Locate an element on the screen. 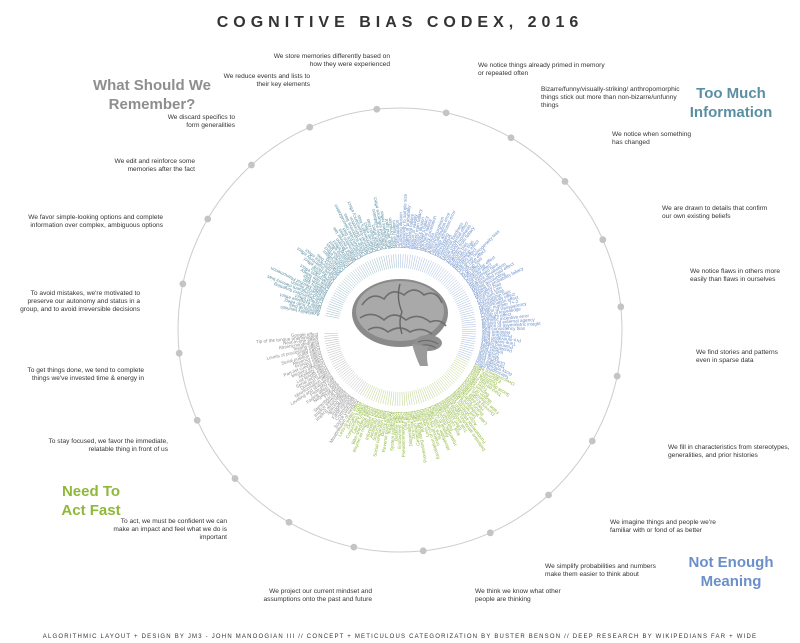  bias-label: Pessimism bias is located at coordinates (495, 348).